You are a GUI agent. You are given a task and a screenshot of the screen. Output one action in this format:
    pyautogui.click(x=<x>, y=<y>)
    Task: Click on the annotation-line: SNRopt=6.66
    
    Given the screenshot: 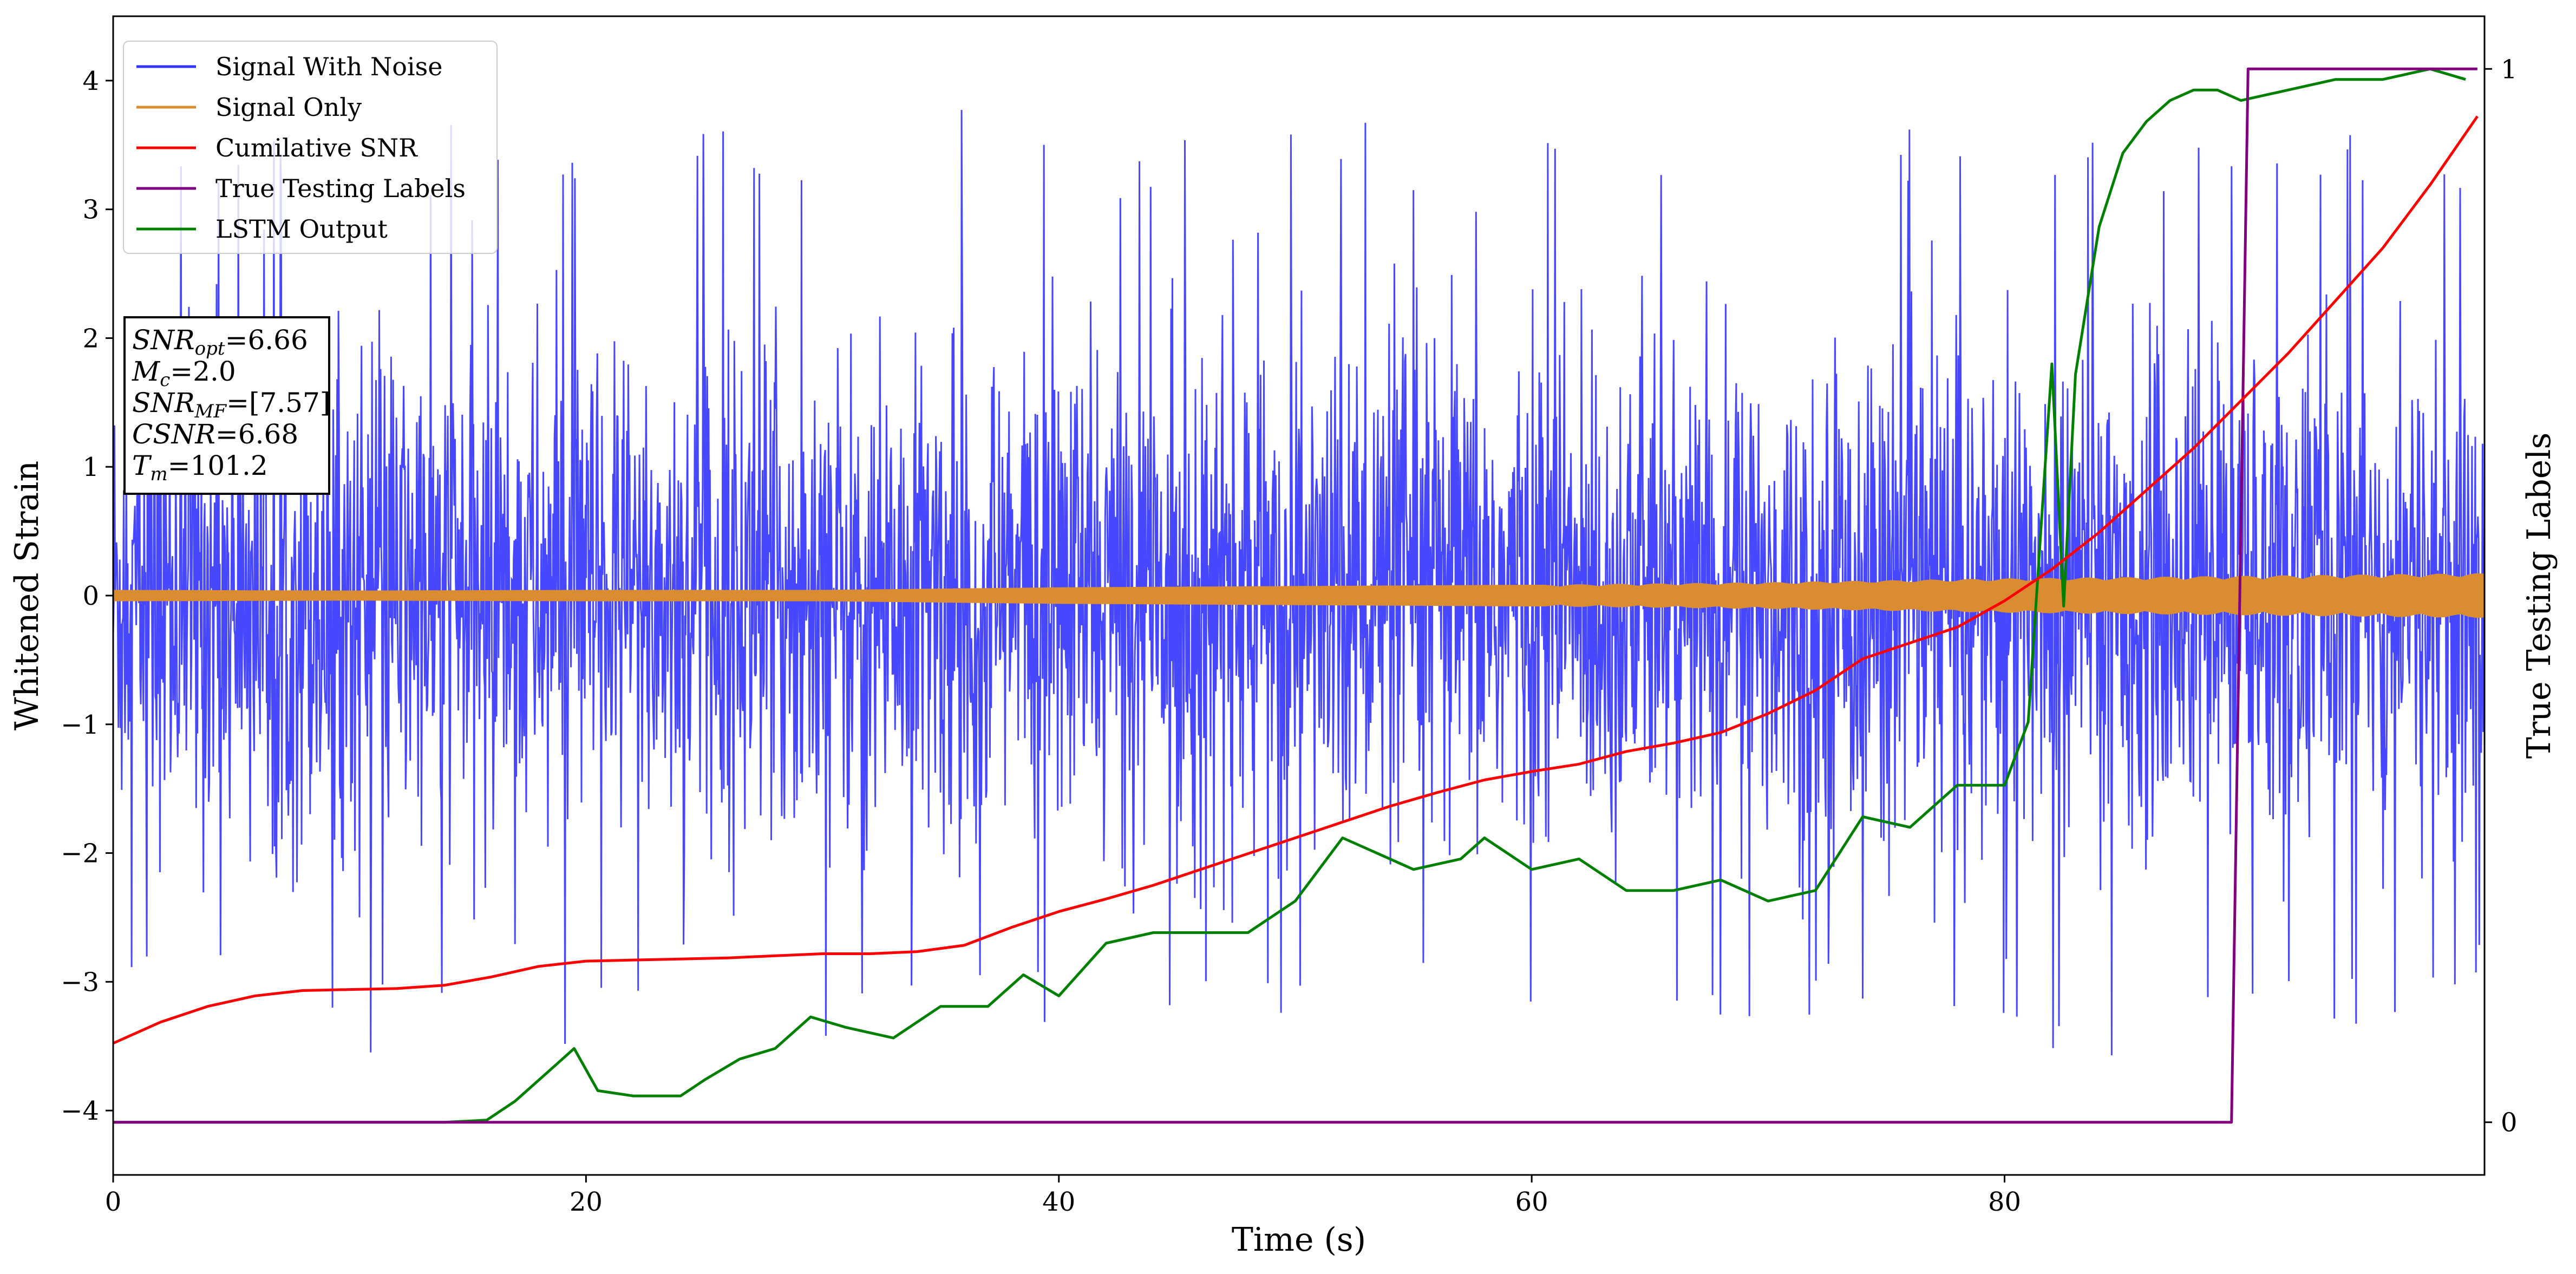 What is the action you would take?
    pyautogui.click(x=220, y=342)
    